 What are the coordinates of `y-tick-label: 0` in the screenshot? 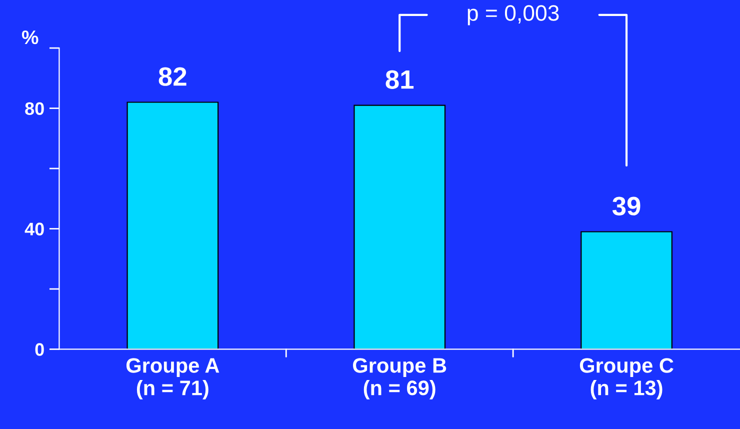 It's located at (39, 349).